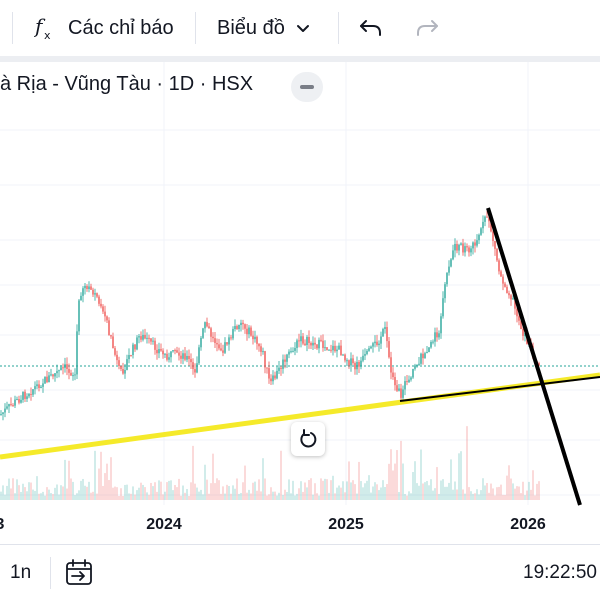  What do you see at coordinates (79, 573) in the screenshot?
I see `goto-date-button` at bounding box center [79, 573].